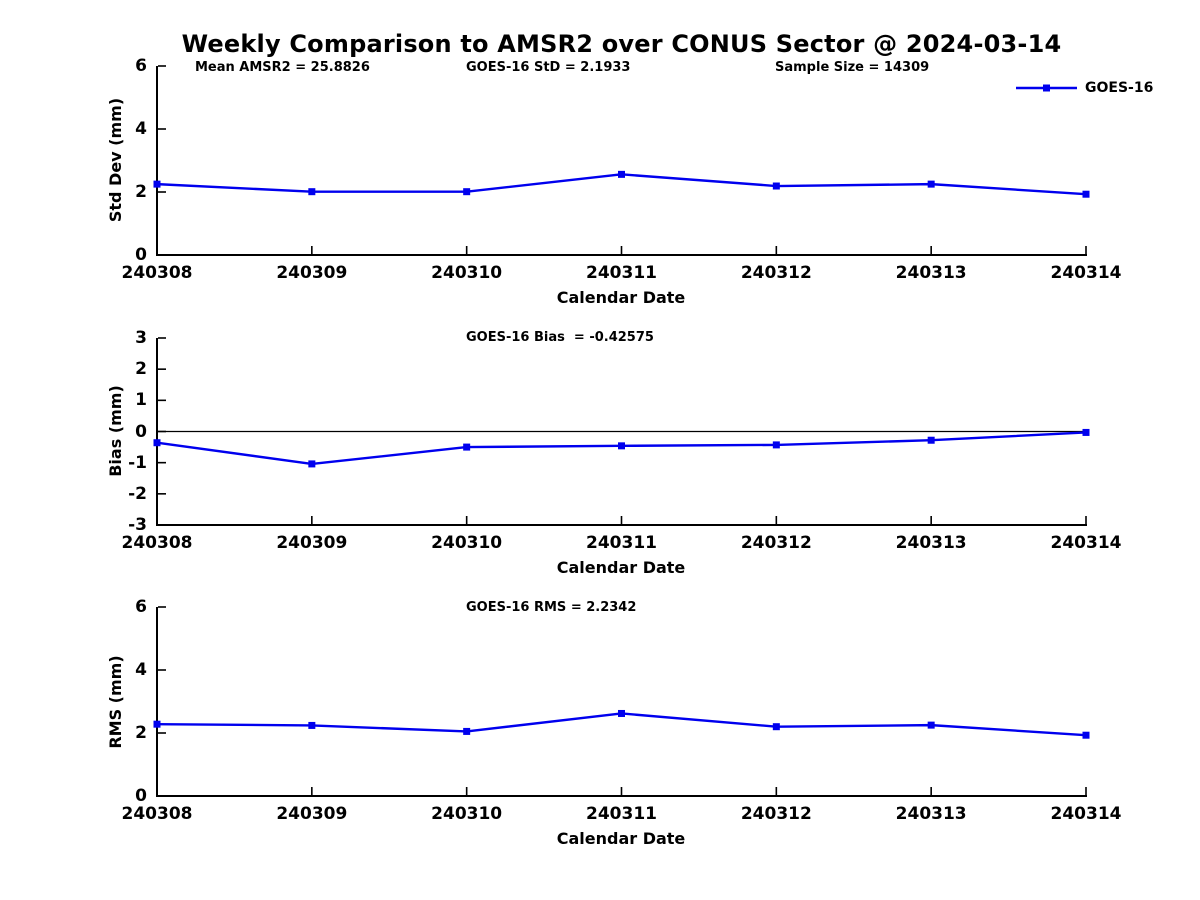 Image resolution: width=1200 pixels, height=900 pixels. I want to click on y-tick-label: -2, so click(137, 493).